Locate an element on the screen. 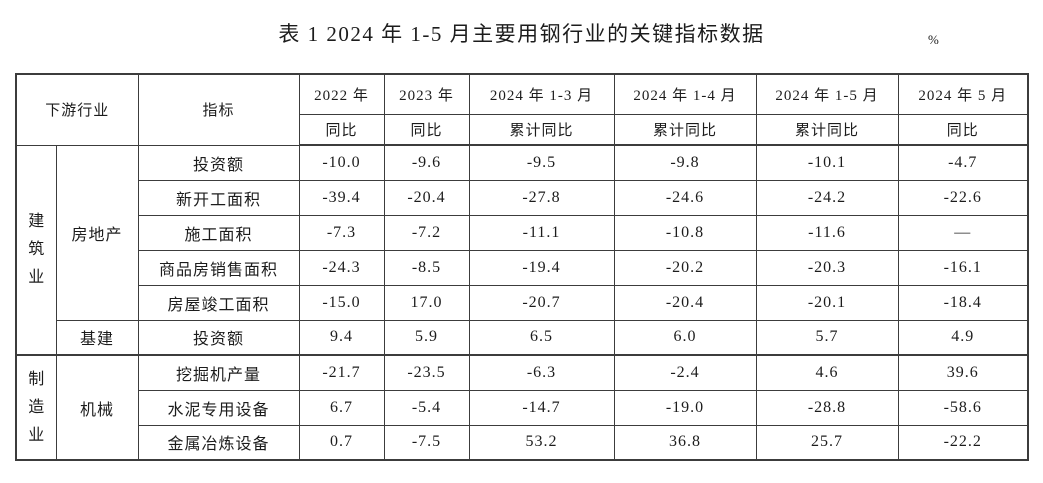 This screenshot has height=483, width=1043. value-cell: -9.6 is located at coordinates (426, 162).